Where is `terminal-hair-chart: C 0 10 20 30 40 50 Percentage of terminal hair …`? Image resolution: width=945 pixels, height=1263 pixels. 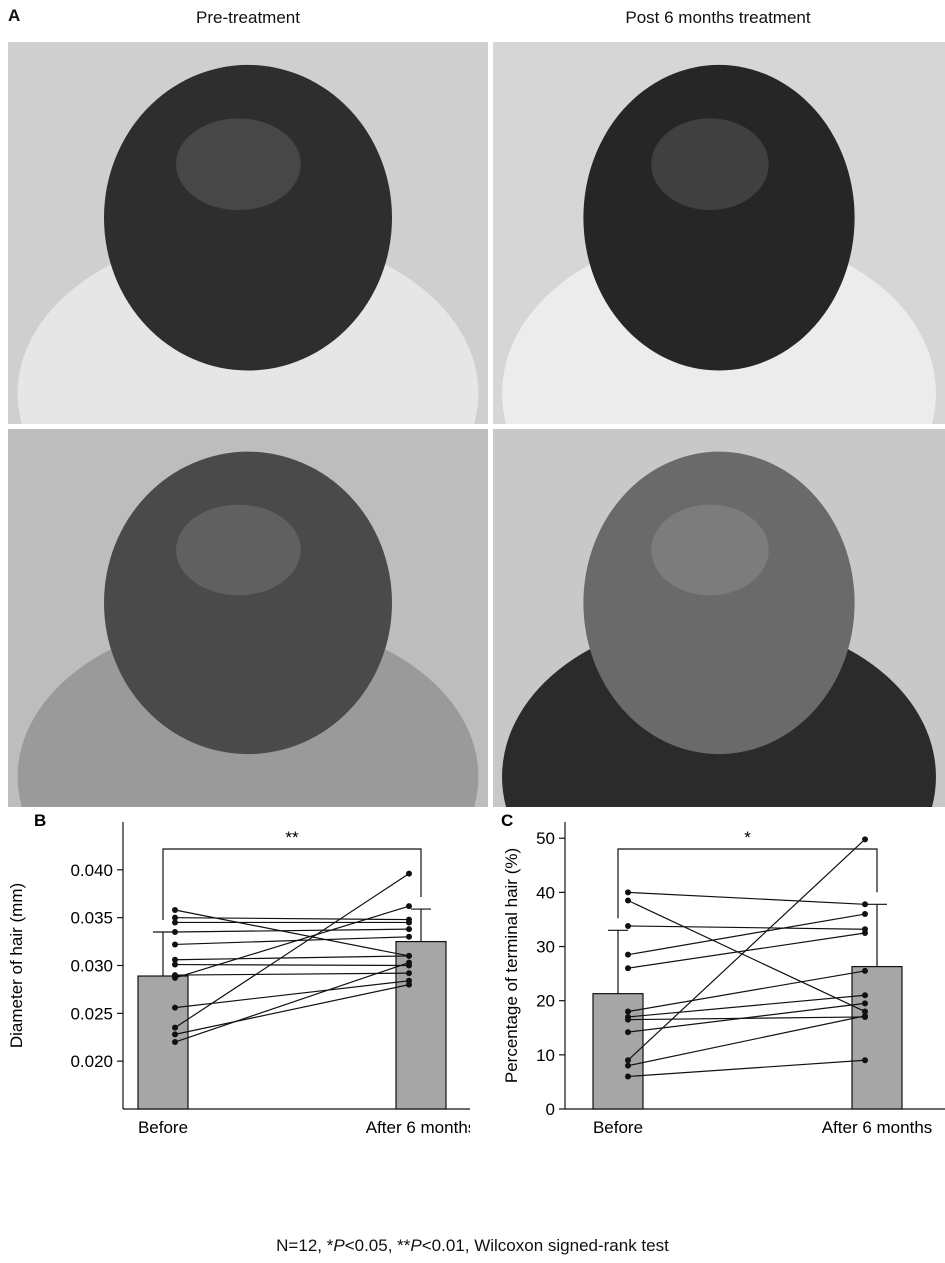 terminal-hair-chart: C 0 10 20 30 40 50 Percentage of terminal hair … is located at coordinates (723, 974).